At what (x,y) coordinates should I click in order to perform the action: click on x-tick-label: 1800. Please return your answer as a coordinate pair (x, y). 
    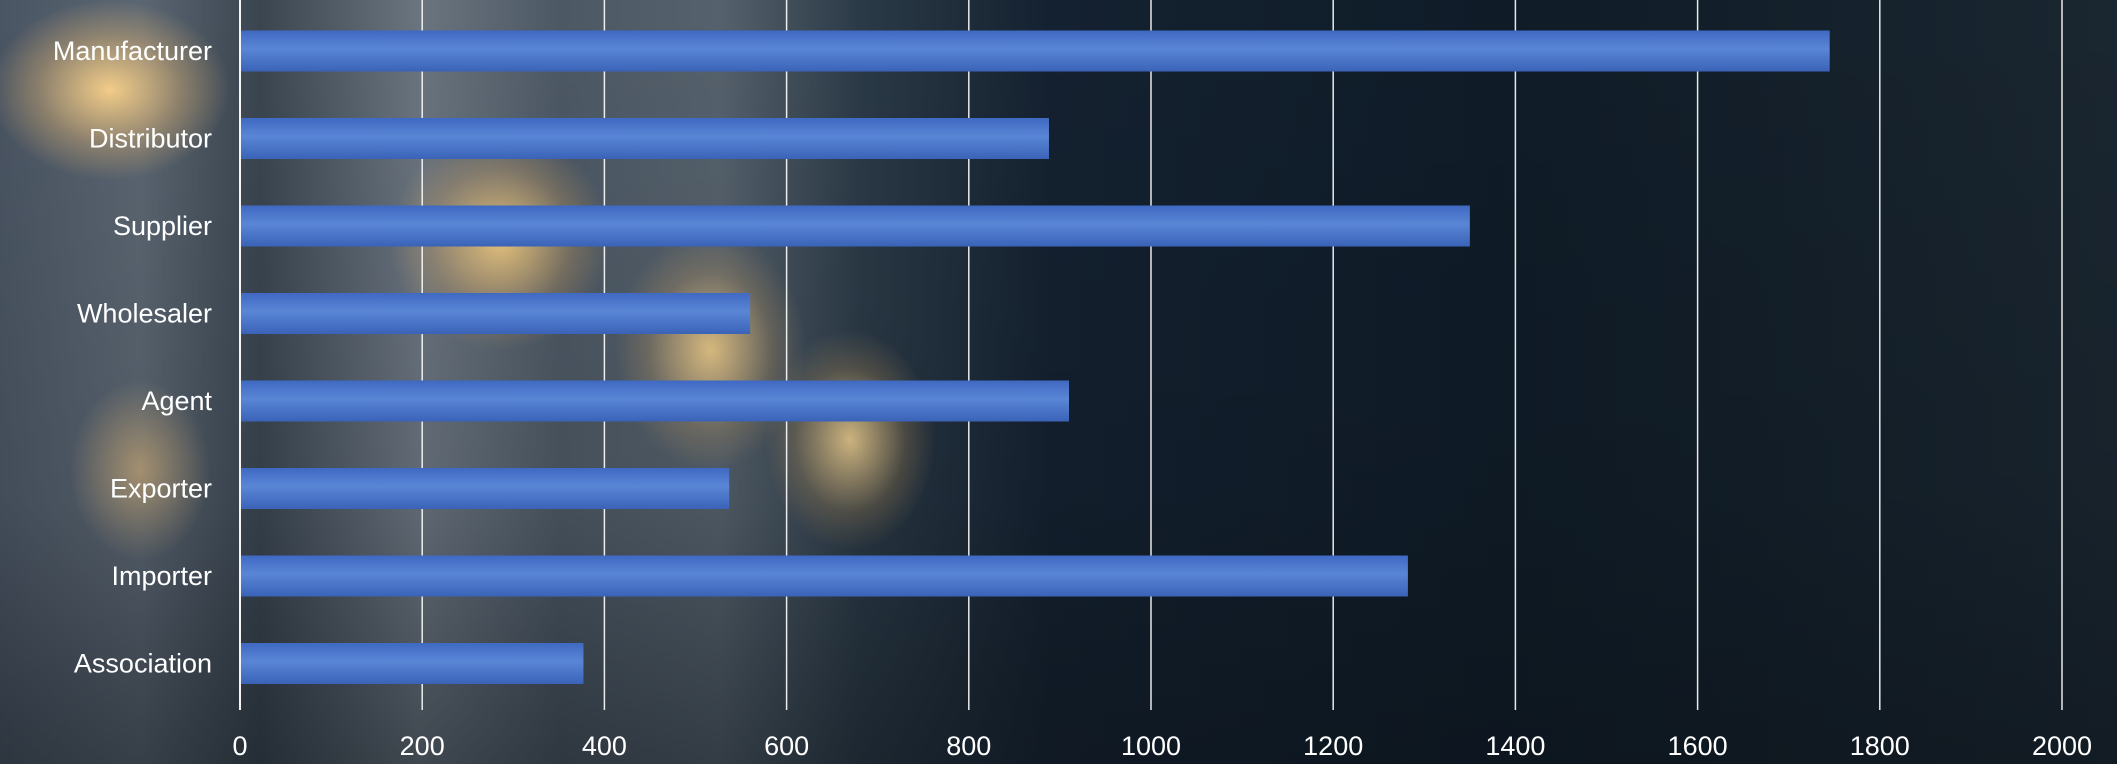
    Looking at the image, I should click on (1880, 746).